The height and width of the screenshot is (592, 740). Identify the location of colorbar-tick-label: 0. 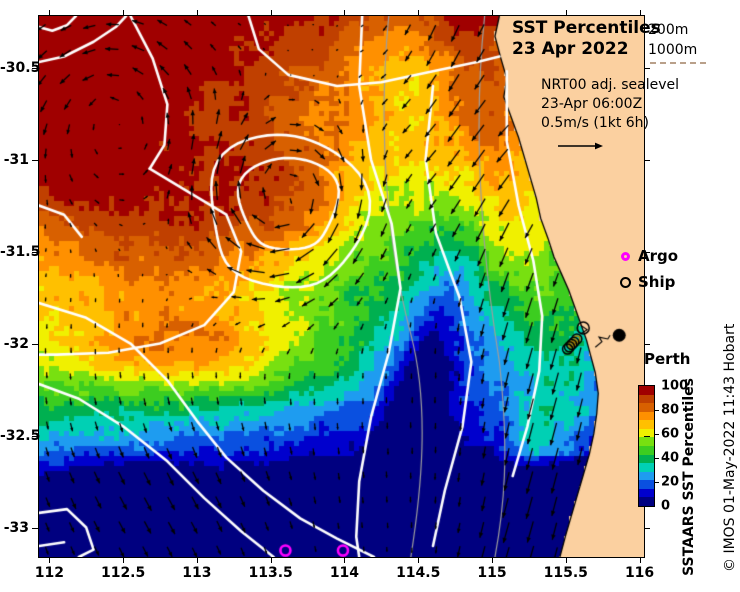
(666, 506).